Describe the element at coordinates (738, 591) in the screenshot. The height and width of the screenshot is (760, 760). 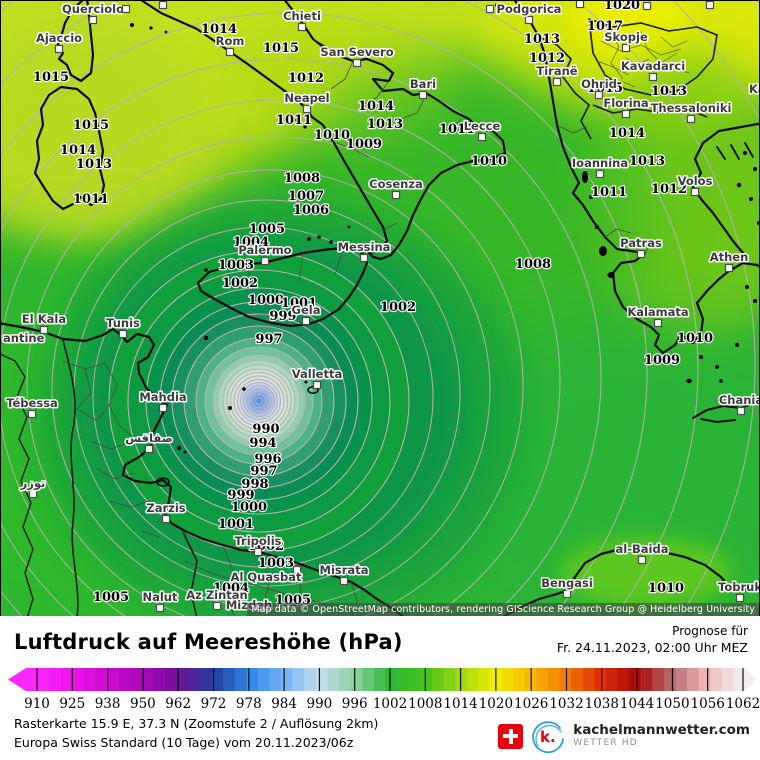
I see `city: Tobruk` at that location.